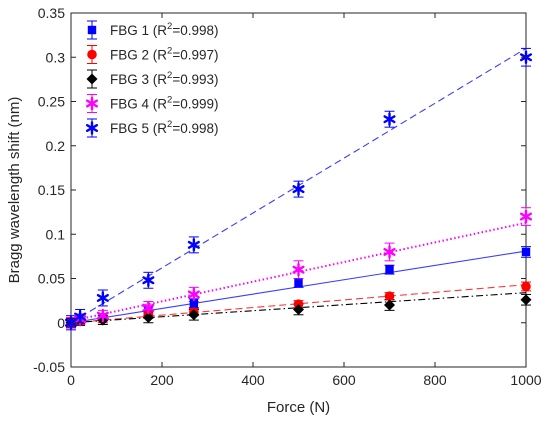  Describe the element at coordinates (435, 380) in the screenshot. I see `x-tick-label: 800` at that location.